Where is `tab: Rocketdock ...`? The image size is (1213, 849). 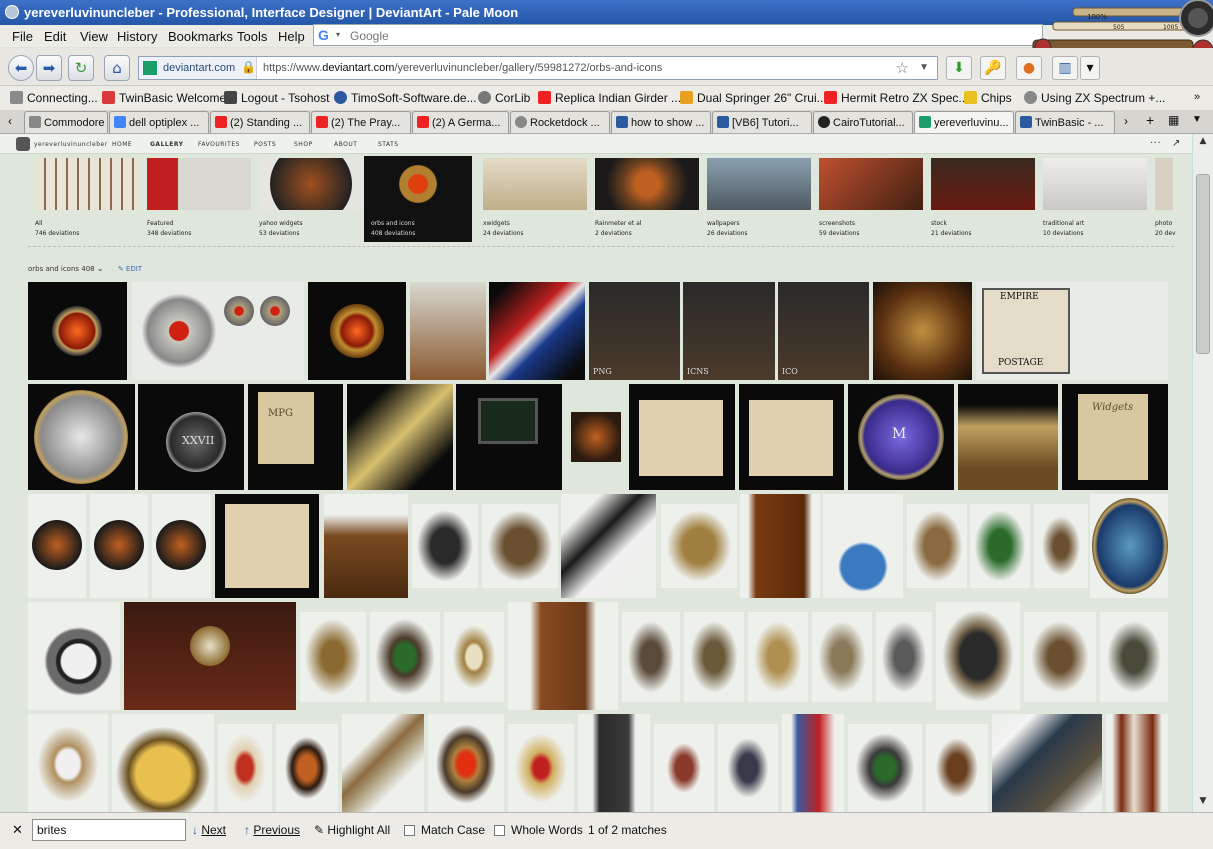
tab: Rocketdock ... is located at coordinates (560, 122).